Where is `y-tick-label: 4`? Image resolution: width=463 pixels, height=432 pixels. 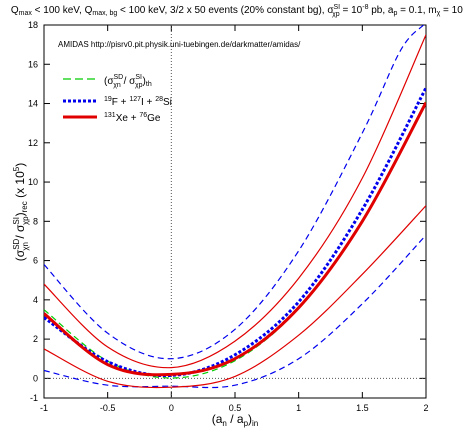
y-tick-label: 4 is located at coordinates (35, 300).